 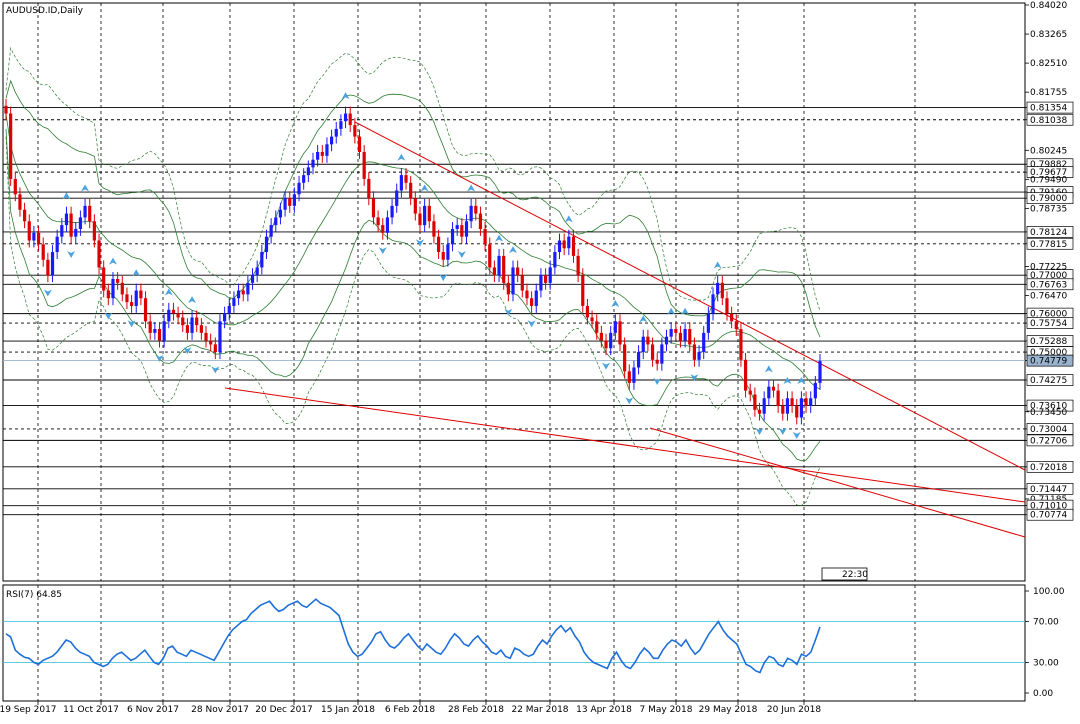 I want to click on y-tick-label: 0.71447, so click(x=1048, y=490).